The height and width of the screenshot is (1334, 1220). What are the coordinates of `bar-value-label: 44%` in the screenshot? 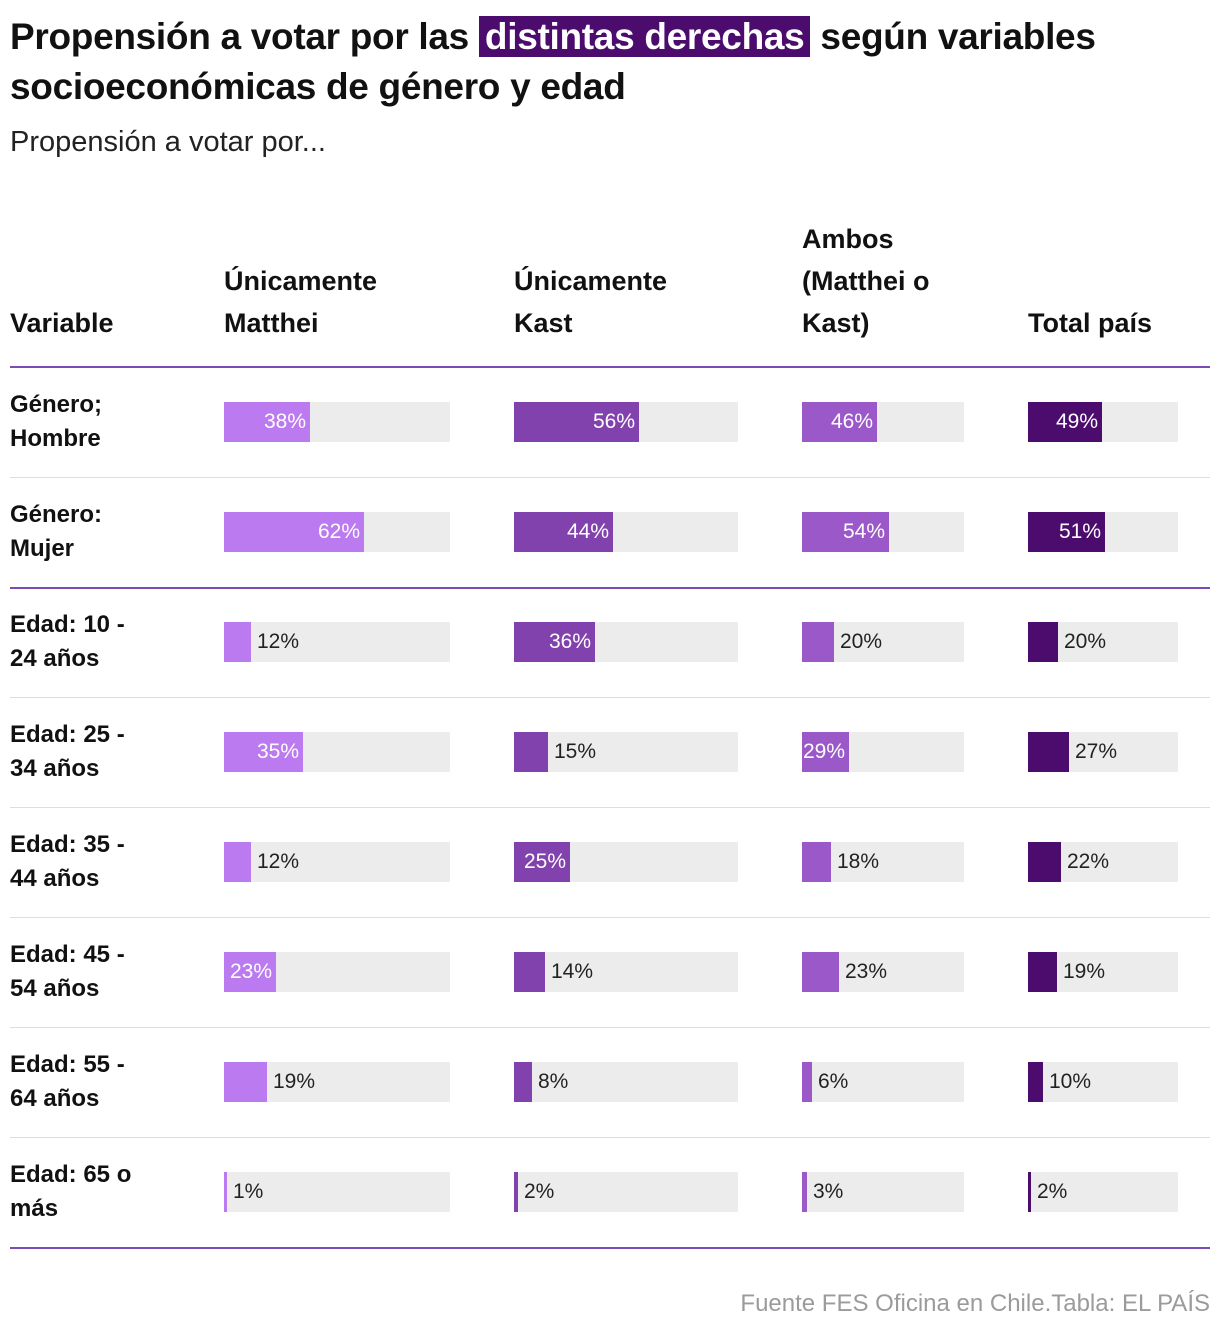 It's located at (587, 531).